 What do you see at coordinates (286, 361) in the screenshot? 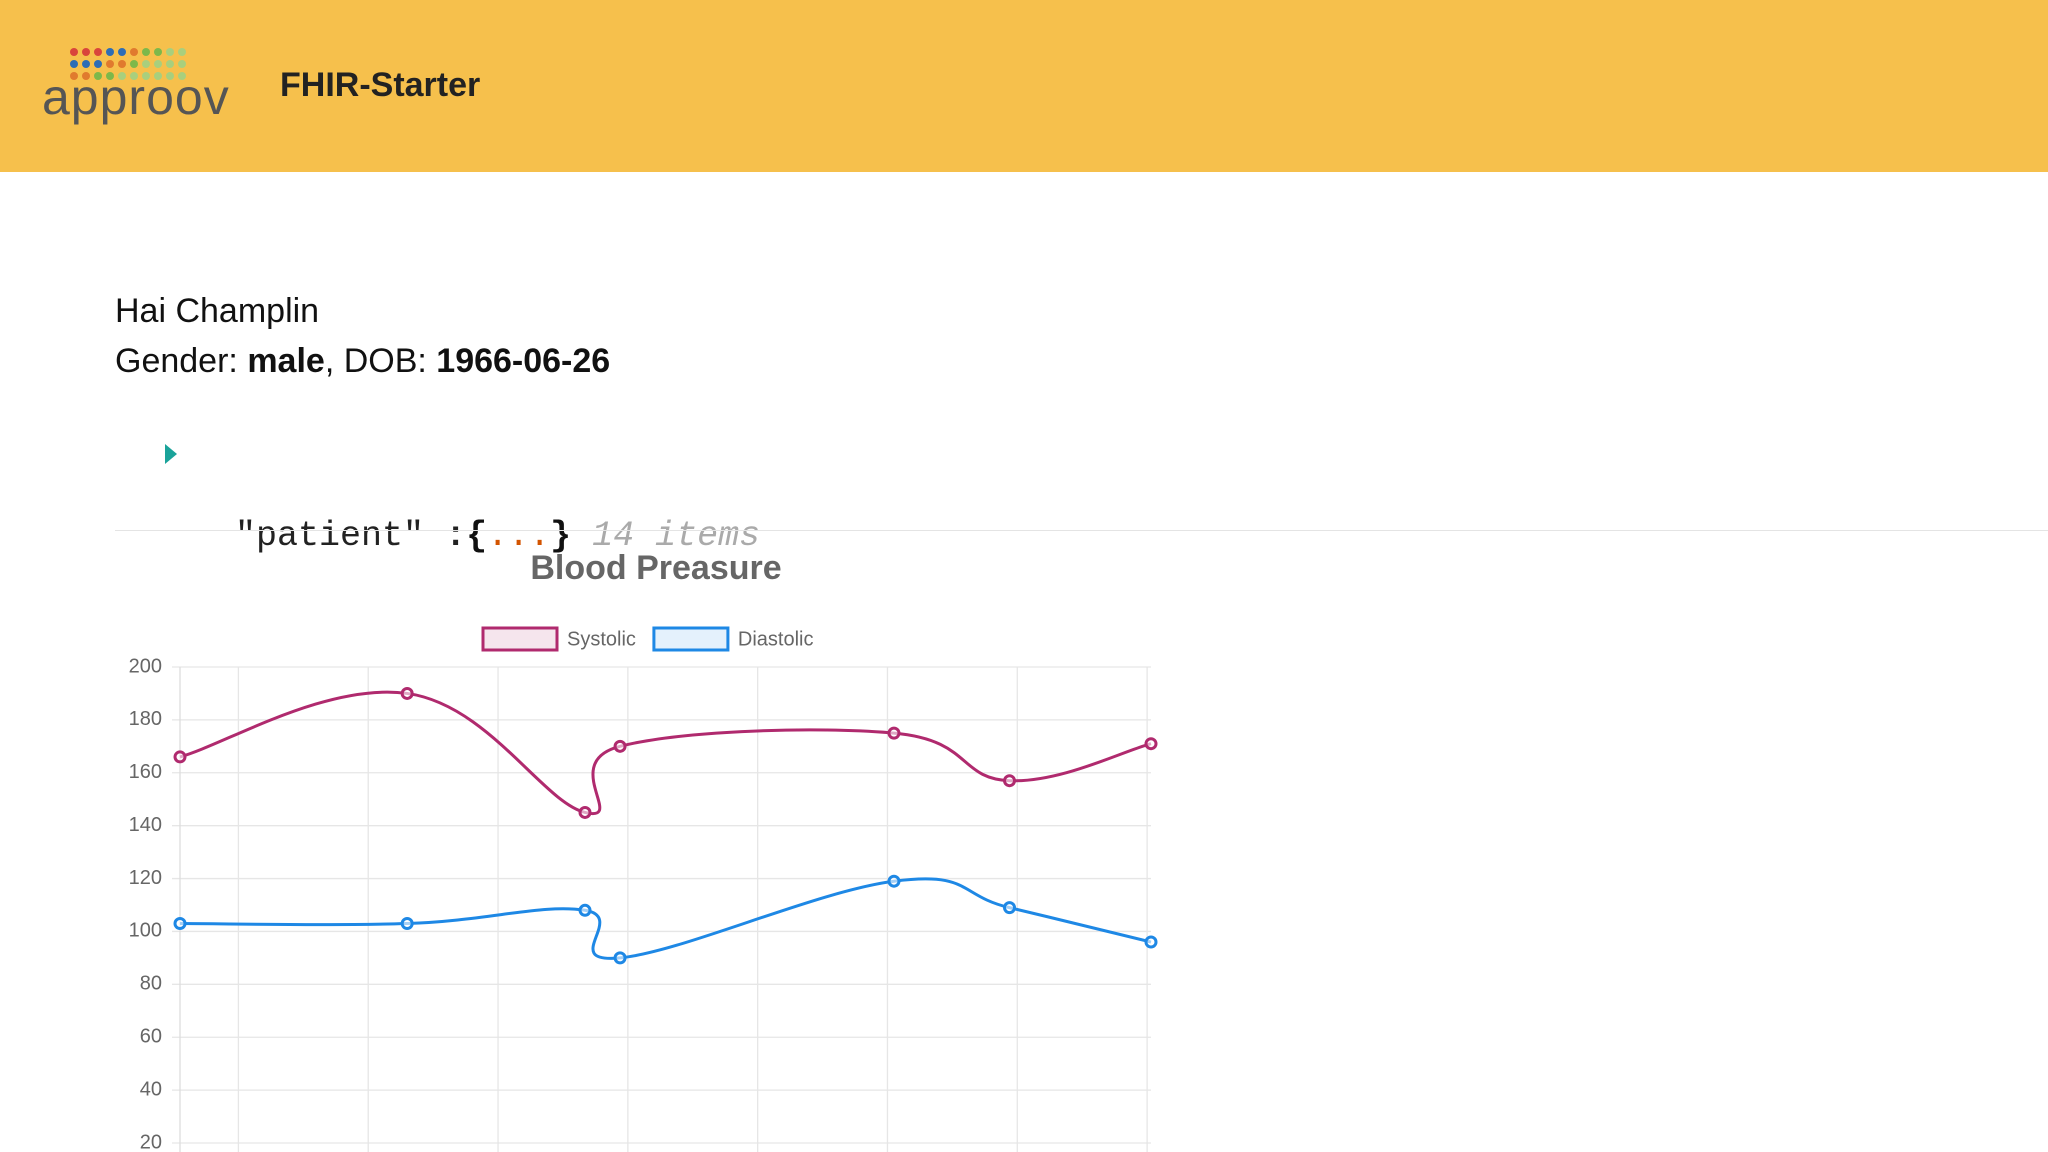
I see `gender: male` at bounding box center [286, 361].